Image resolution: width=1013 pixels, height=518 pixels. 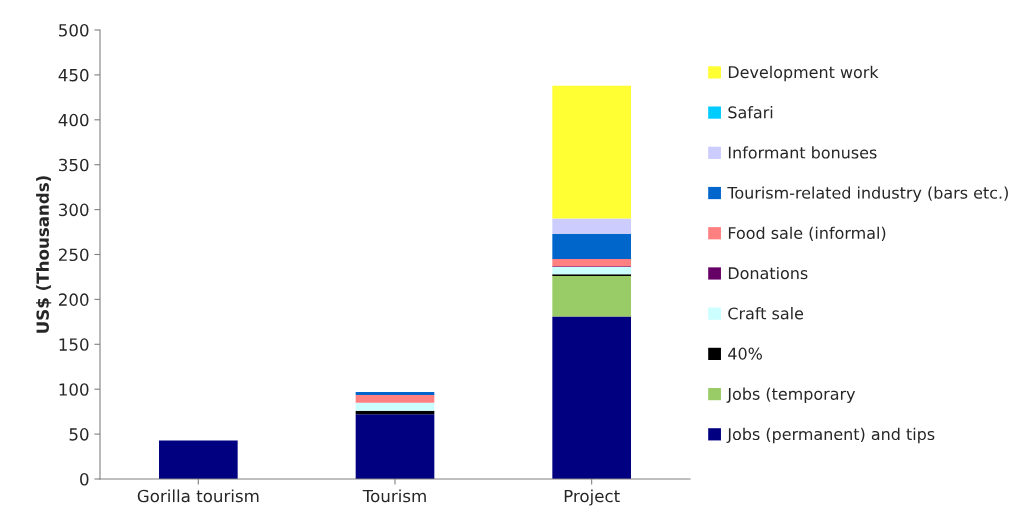 I want to click on legend-label: Donations, so click(x=768, y=273).